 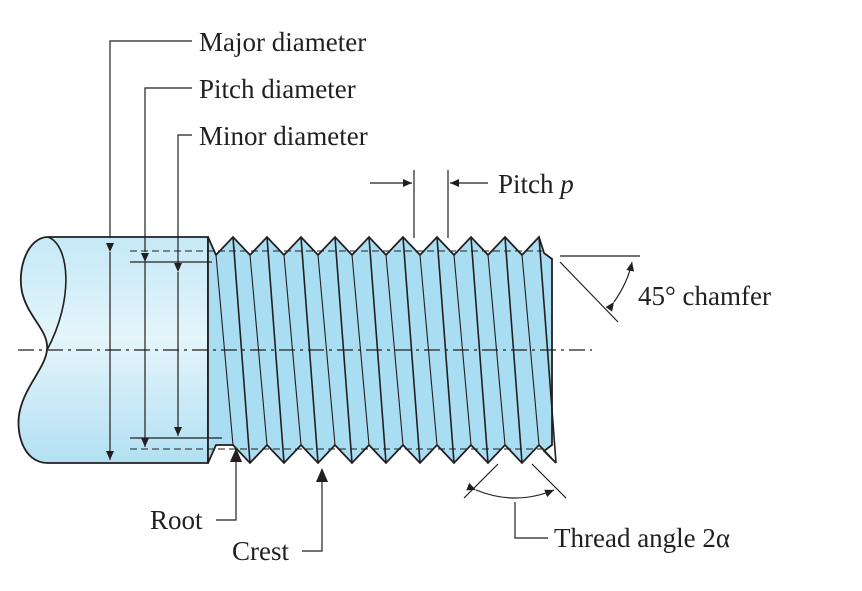 What do you see at coordinates (183, 285) in the screenshot?
I see `minor-diameter-dimension` at bounding box center [183, 285].